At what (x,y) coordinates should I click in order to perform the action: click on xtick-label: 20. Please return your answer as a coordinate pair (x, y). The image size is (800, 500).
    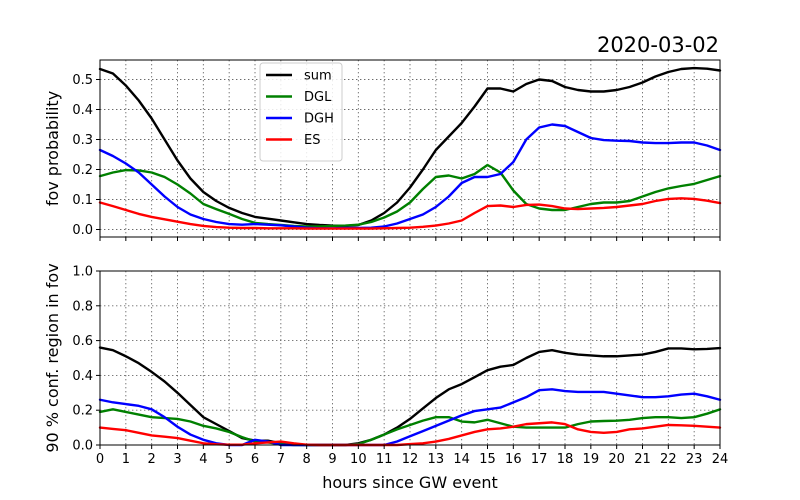
    Looking at the image, I should click on (616, 459).